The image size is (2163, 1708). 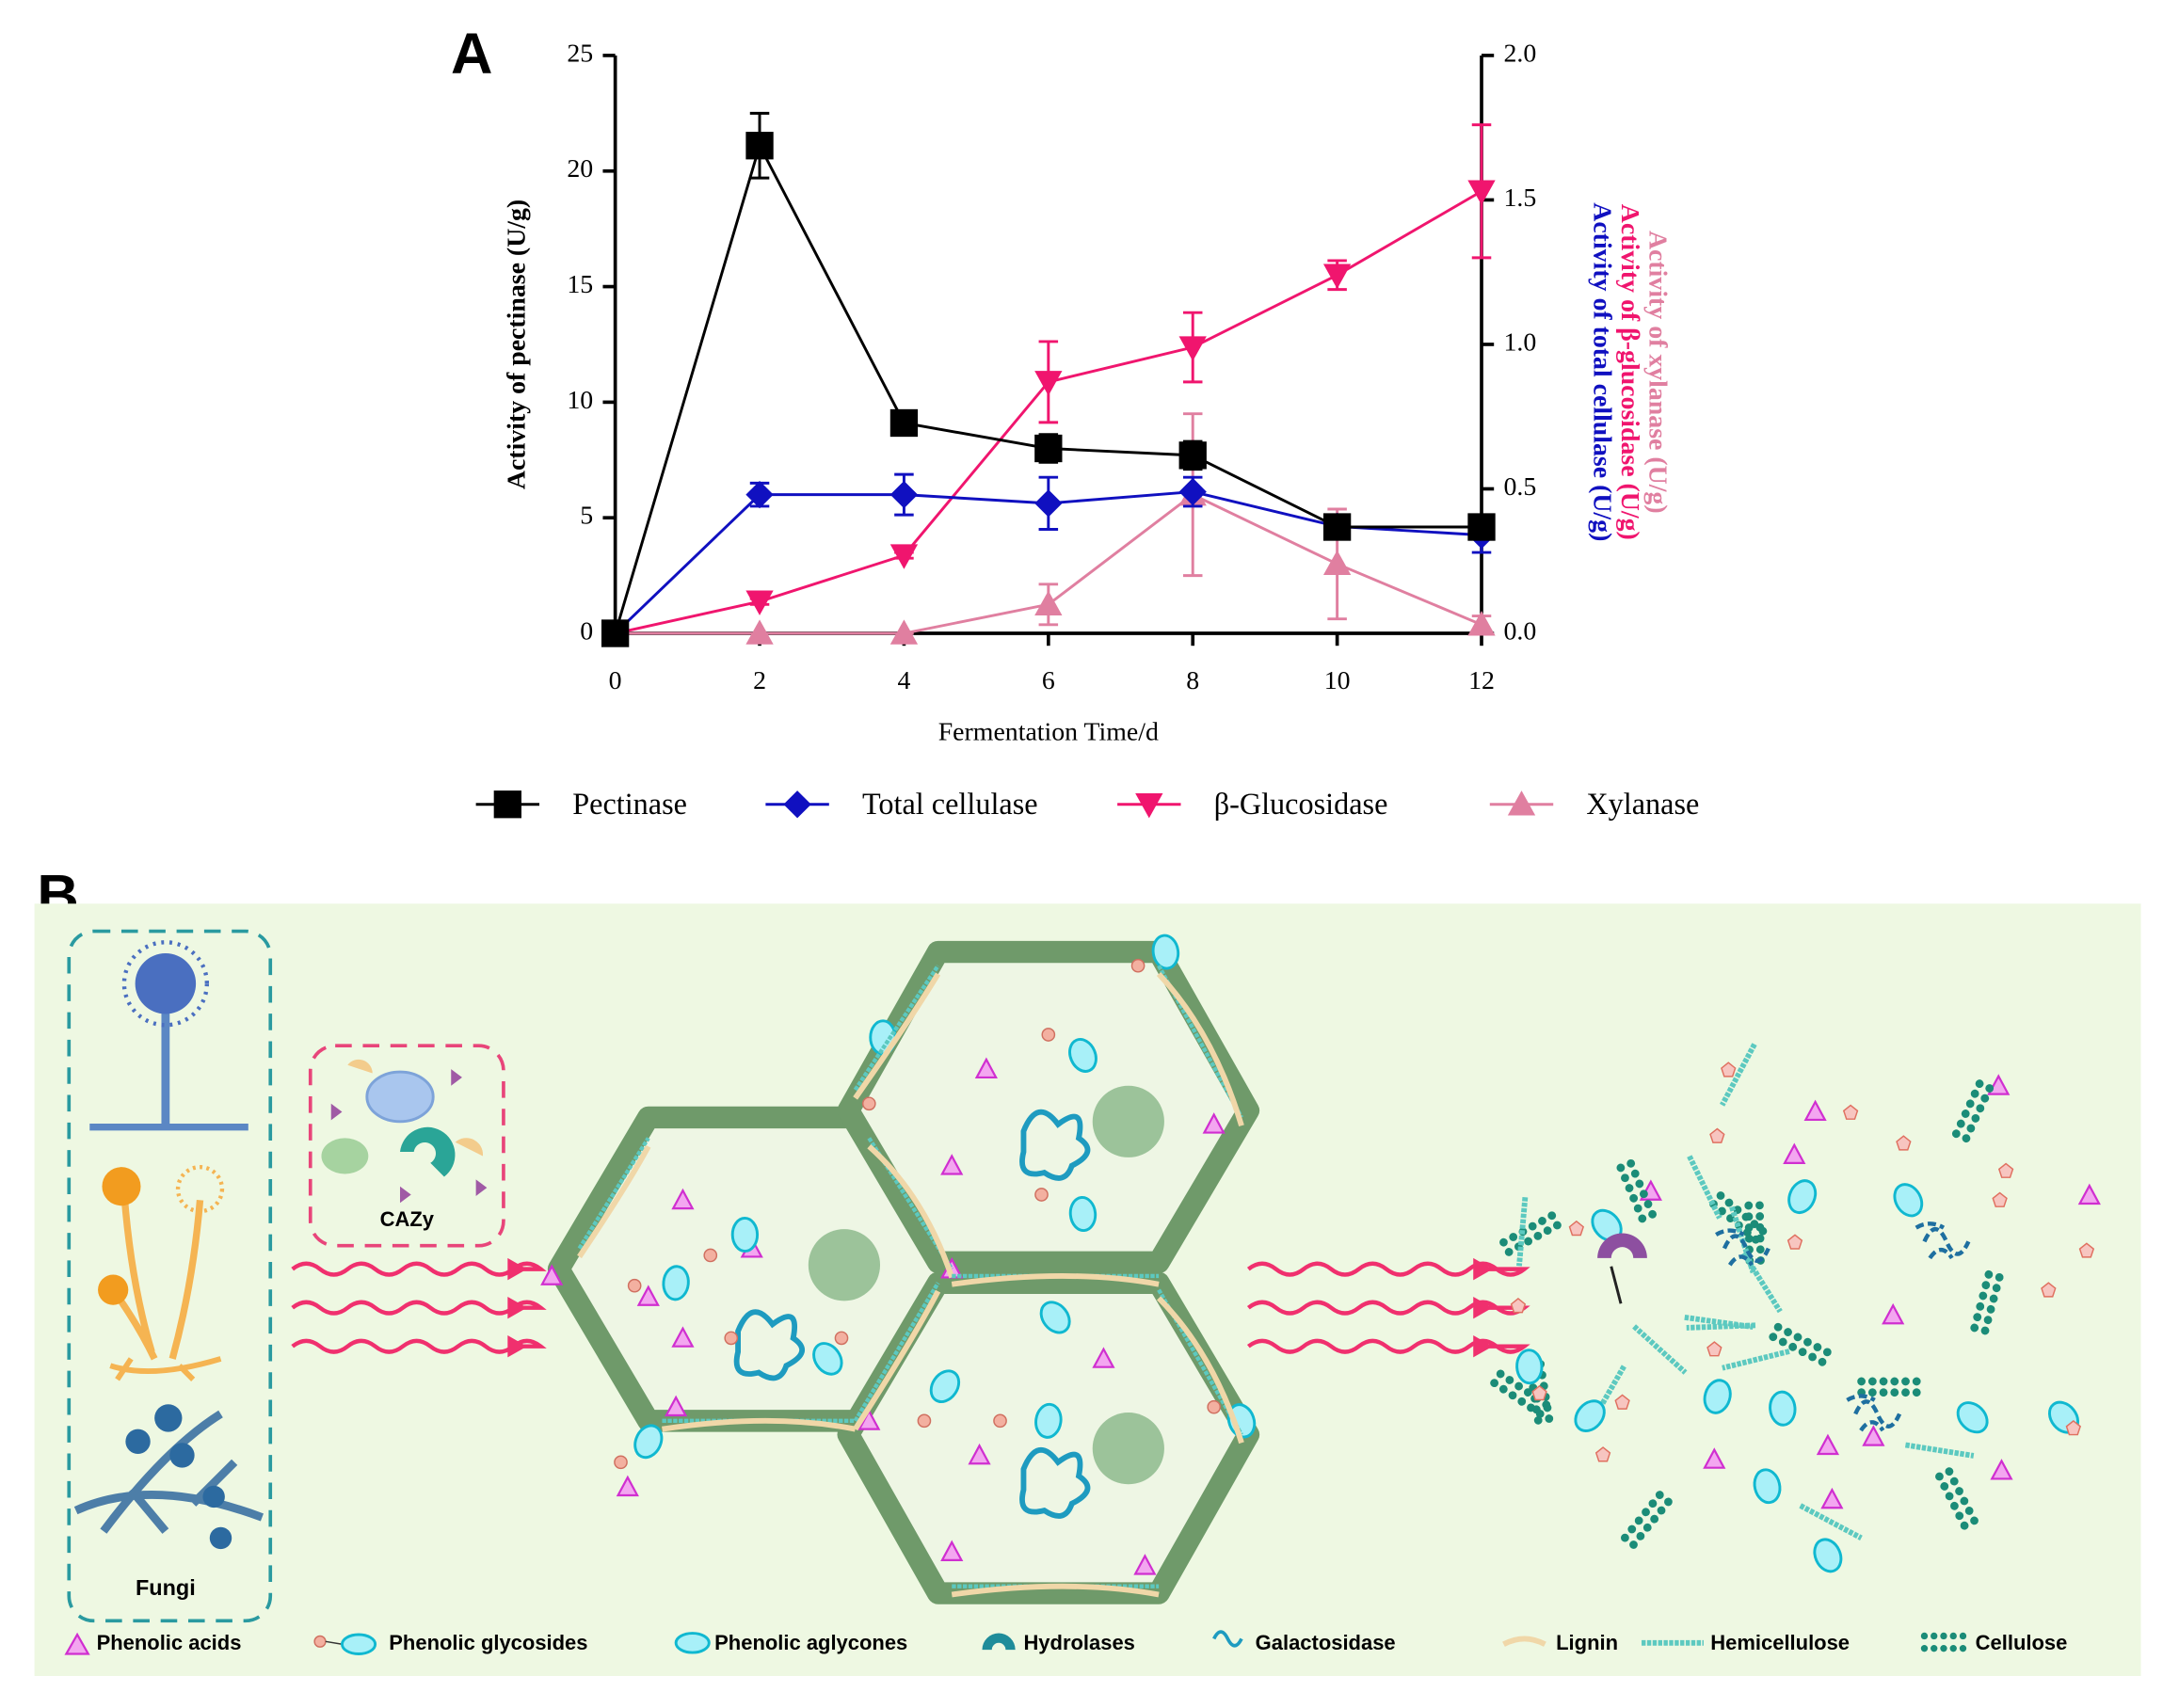 I want to click on cazy-label: CAZy, so click(x=407, y=1219).